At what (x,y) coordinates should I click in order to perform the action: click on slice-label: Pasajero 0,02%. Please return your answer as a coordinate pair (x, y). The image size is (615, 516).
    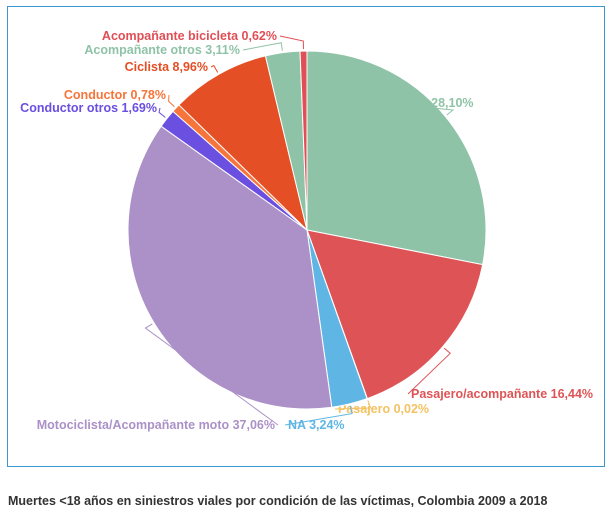
    Looking at the image, I should click on (383, 409).